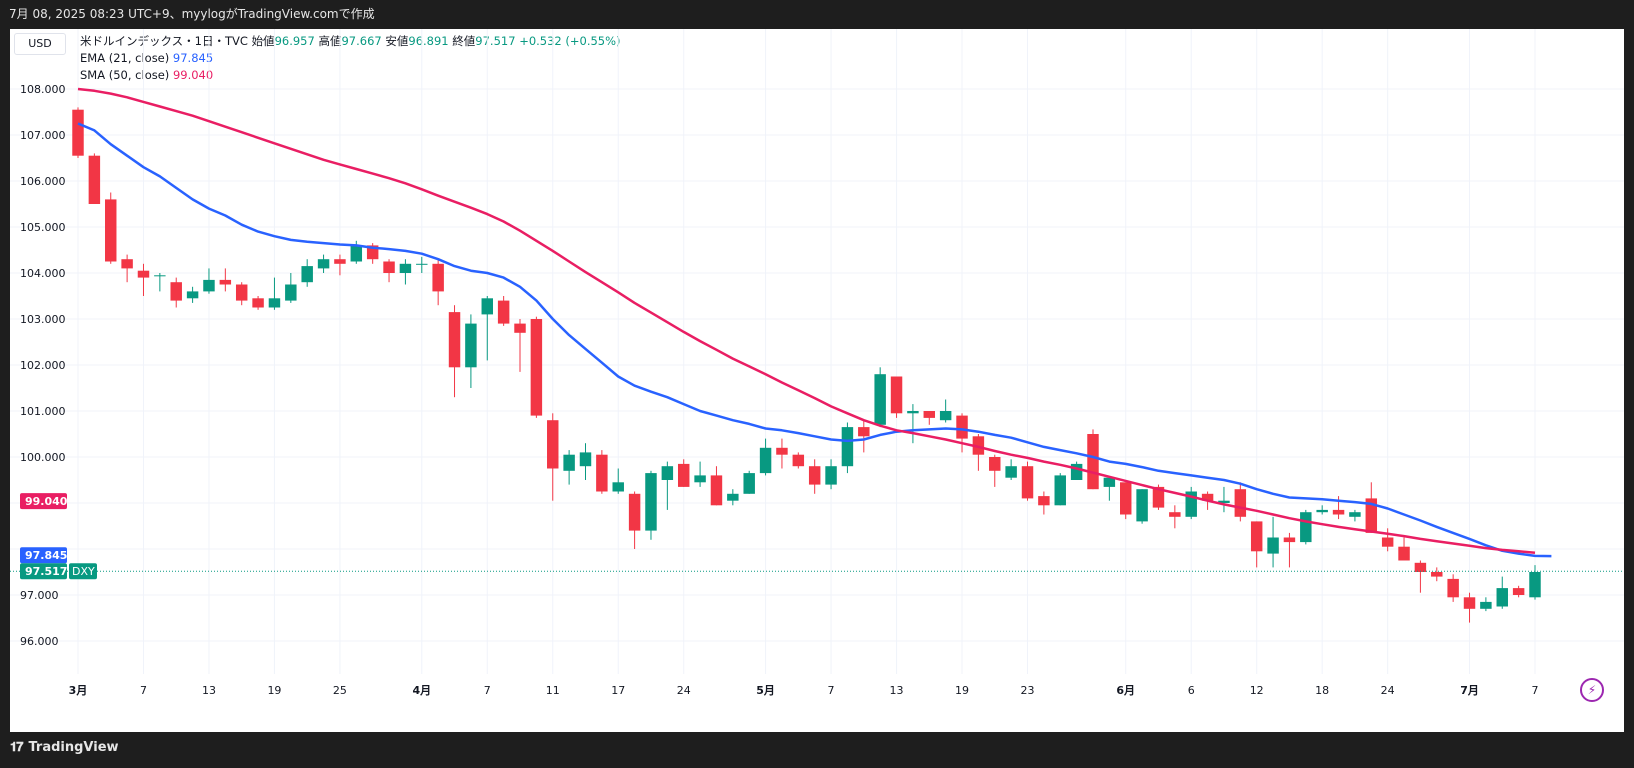  Describe the element at coordinates (125, 75) in the screenshot. I see `sma-label: SMA (50, close)` at that location.